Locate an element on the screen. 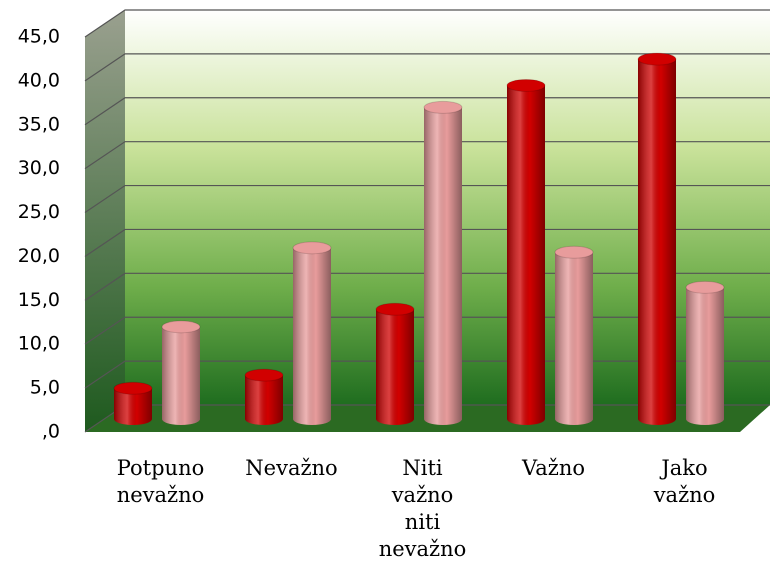 Image resolution: width=771 pixels, height=579 pixels. y-tick-label: ,0 is located at coordinates (51, 432).